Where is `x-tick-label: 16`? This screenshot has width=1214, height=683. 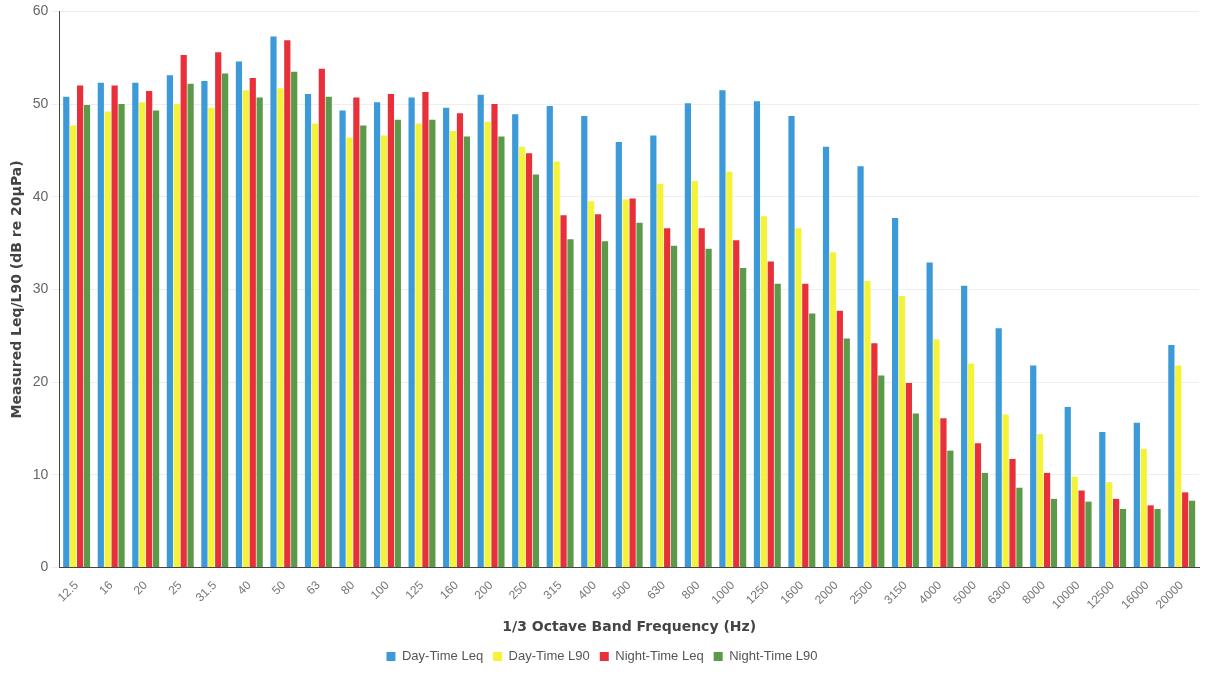 x-tick-label: 16 is located at coordinates (106, 587).